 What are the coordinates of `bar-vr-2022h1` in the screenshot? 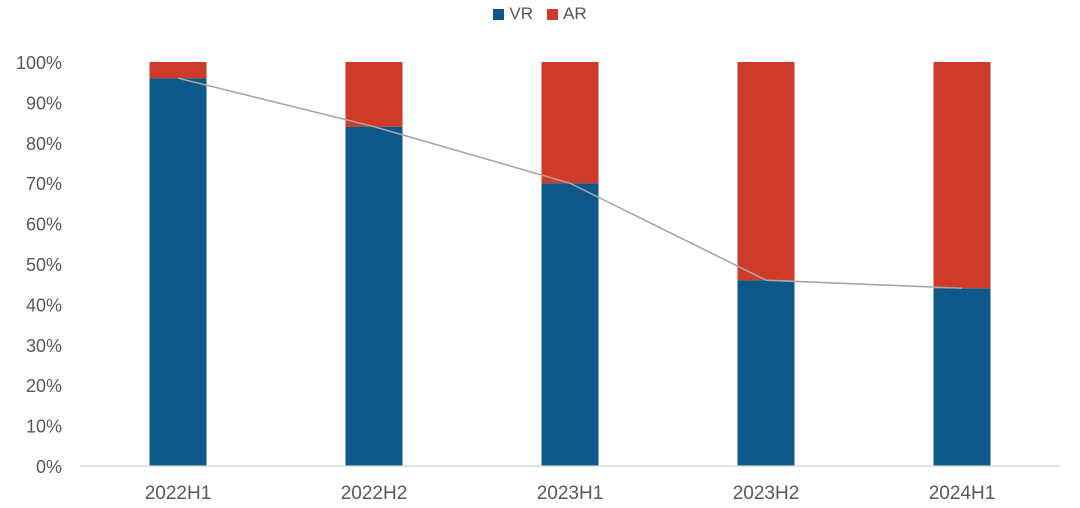 It's located at (178, 272).